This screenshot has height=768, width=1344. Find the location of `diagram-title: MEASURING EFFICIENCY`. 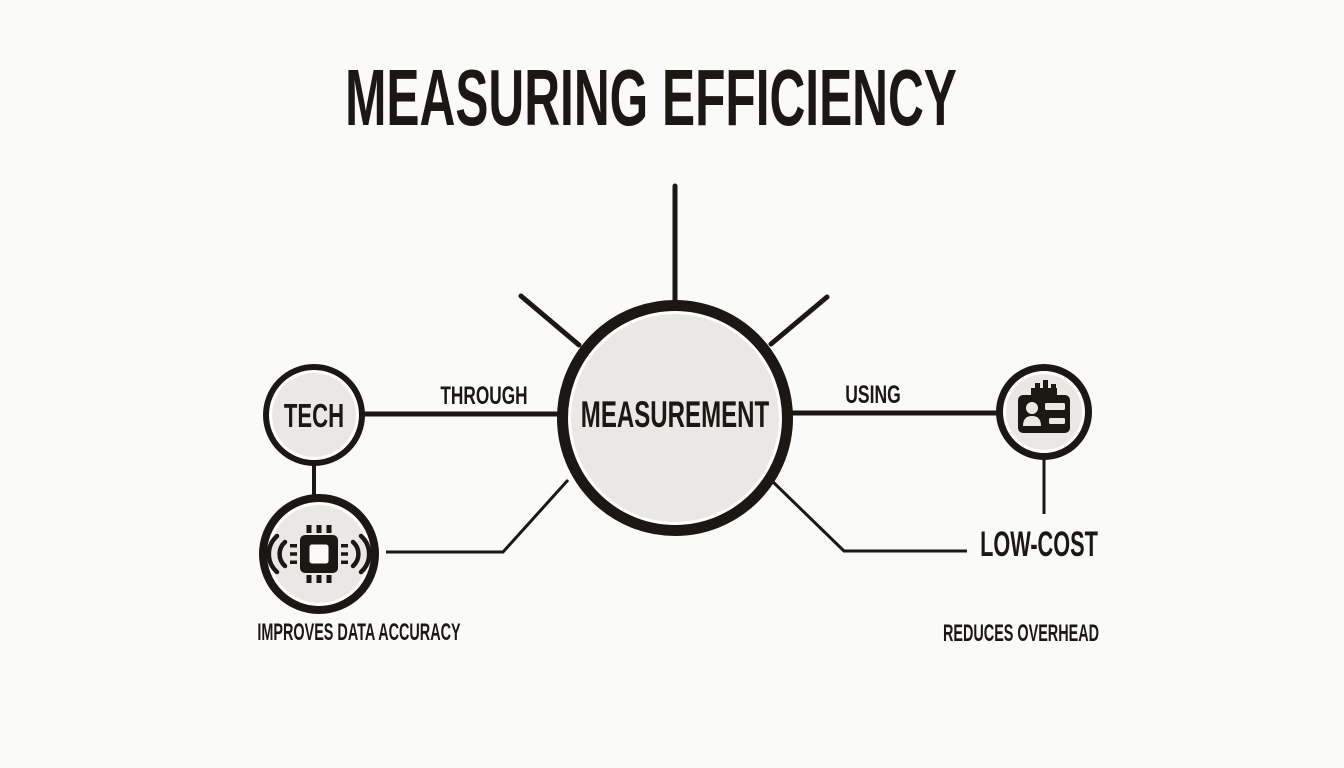

diagram-title: MEASURING EFFICIENCY is located at coordinates (651, 97).